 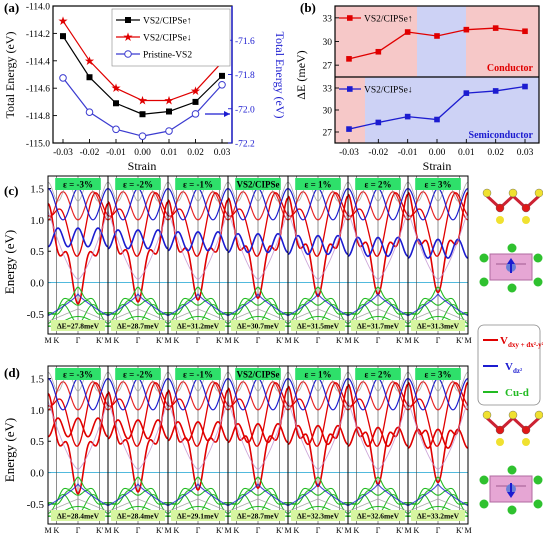 What do you see at coordinates (36, 315) in the screenshot?
I see `band-y-tick-label: -0.5` at bounding box center [36, 315].